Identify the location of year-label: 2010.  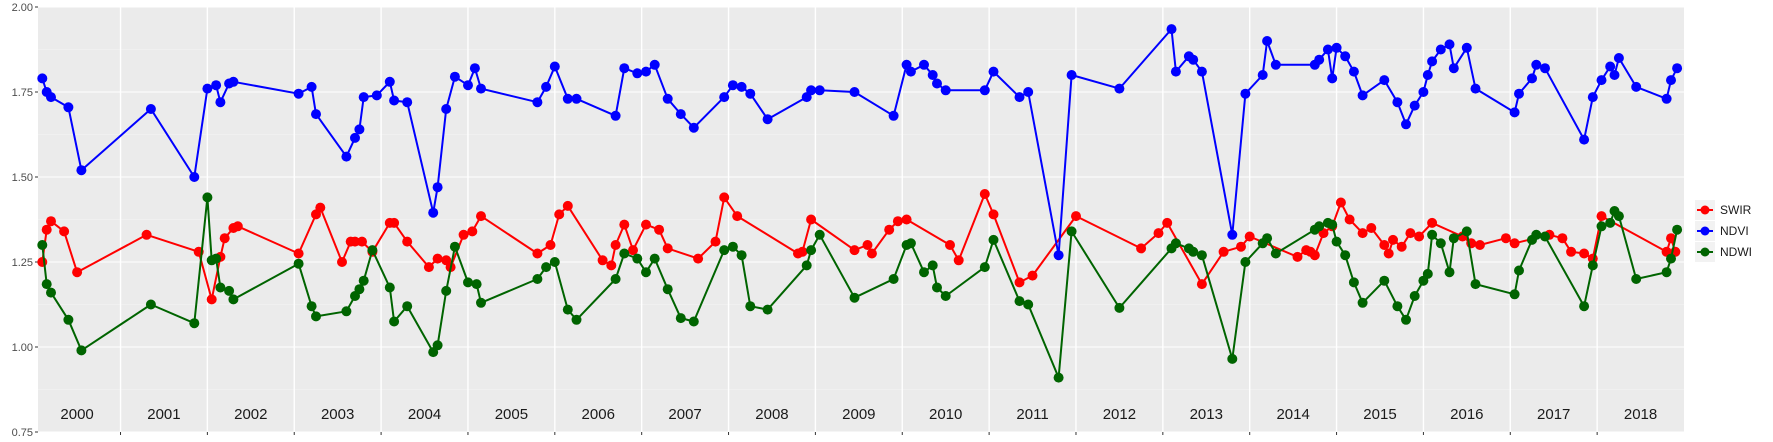
(945, 414).